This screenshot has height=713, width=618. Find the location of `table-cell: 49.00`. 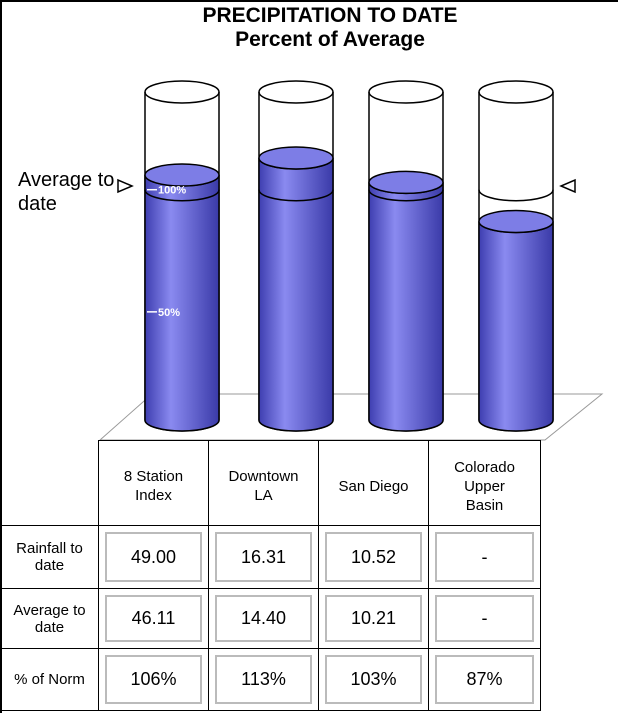

table-cell: 49.00 is located at coordinates (153, 557).